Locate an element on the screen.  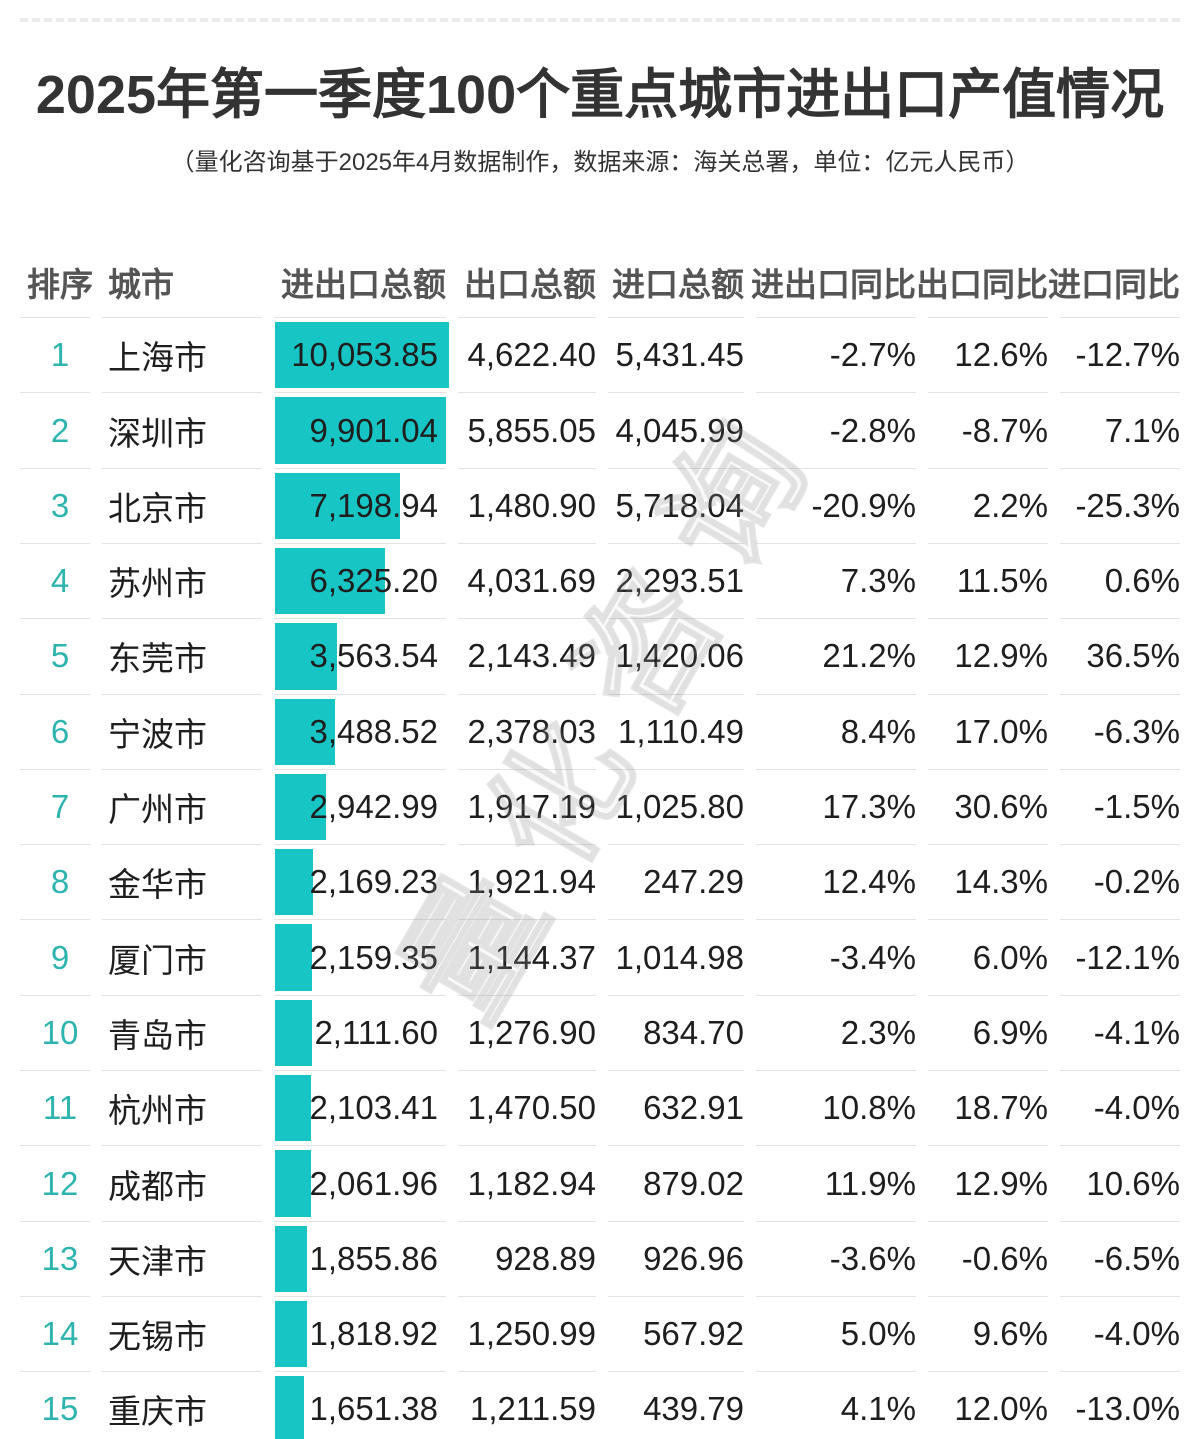
export-yoy-value: 30.6% is located at coordinates (988, 806).